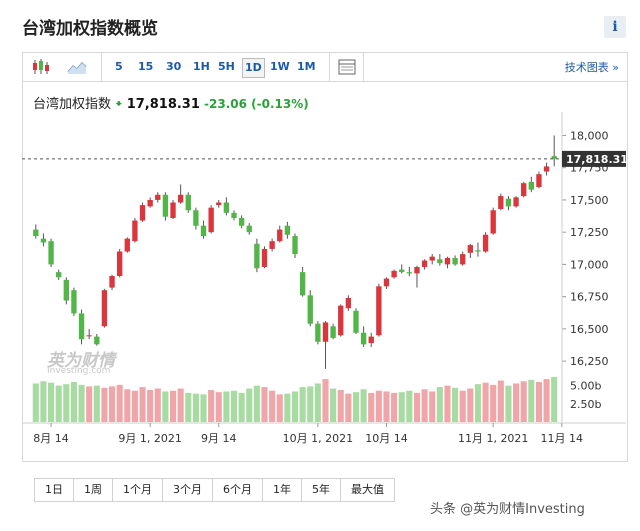 Image resolution: width=640 pixels, height=531 pixels. I want to click on info-button: i, so click(615, 27).